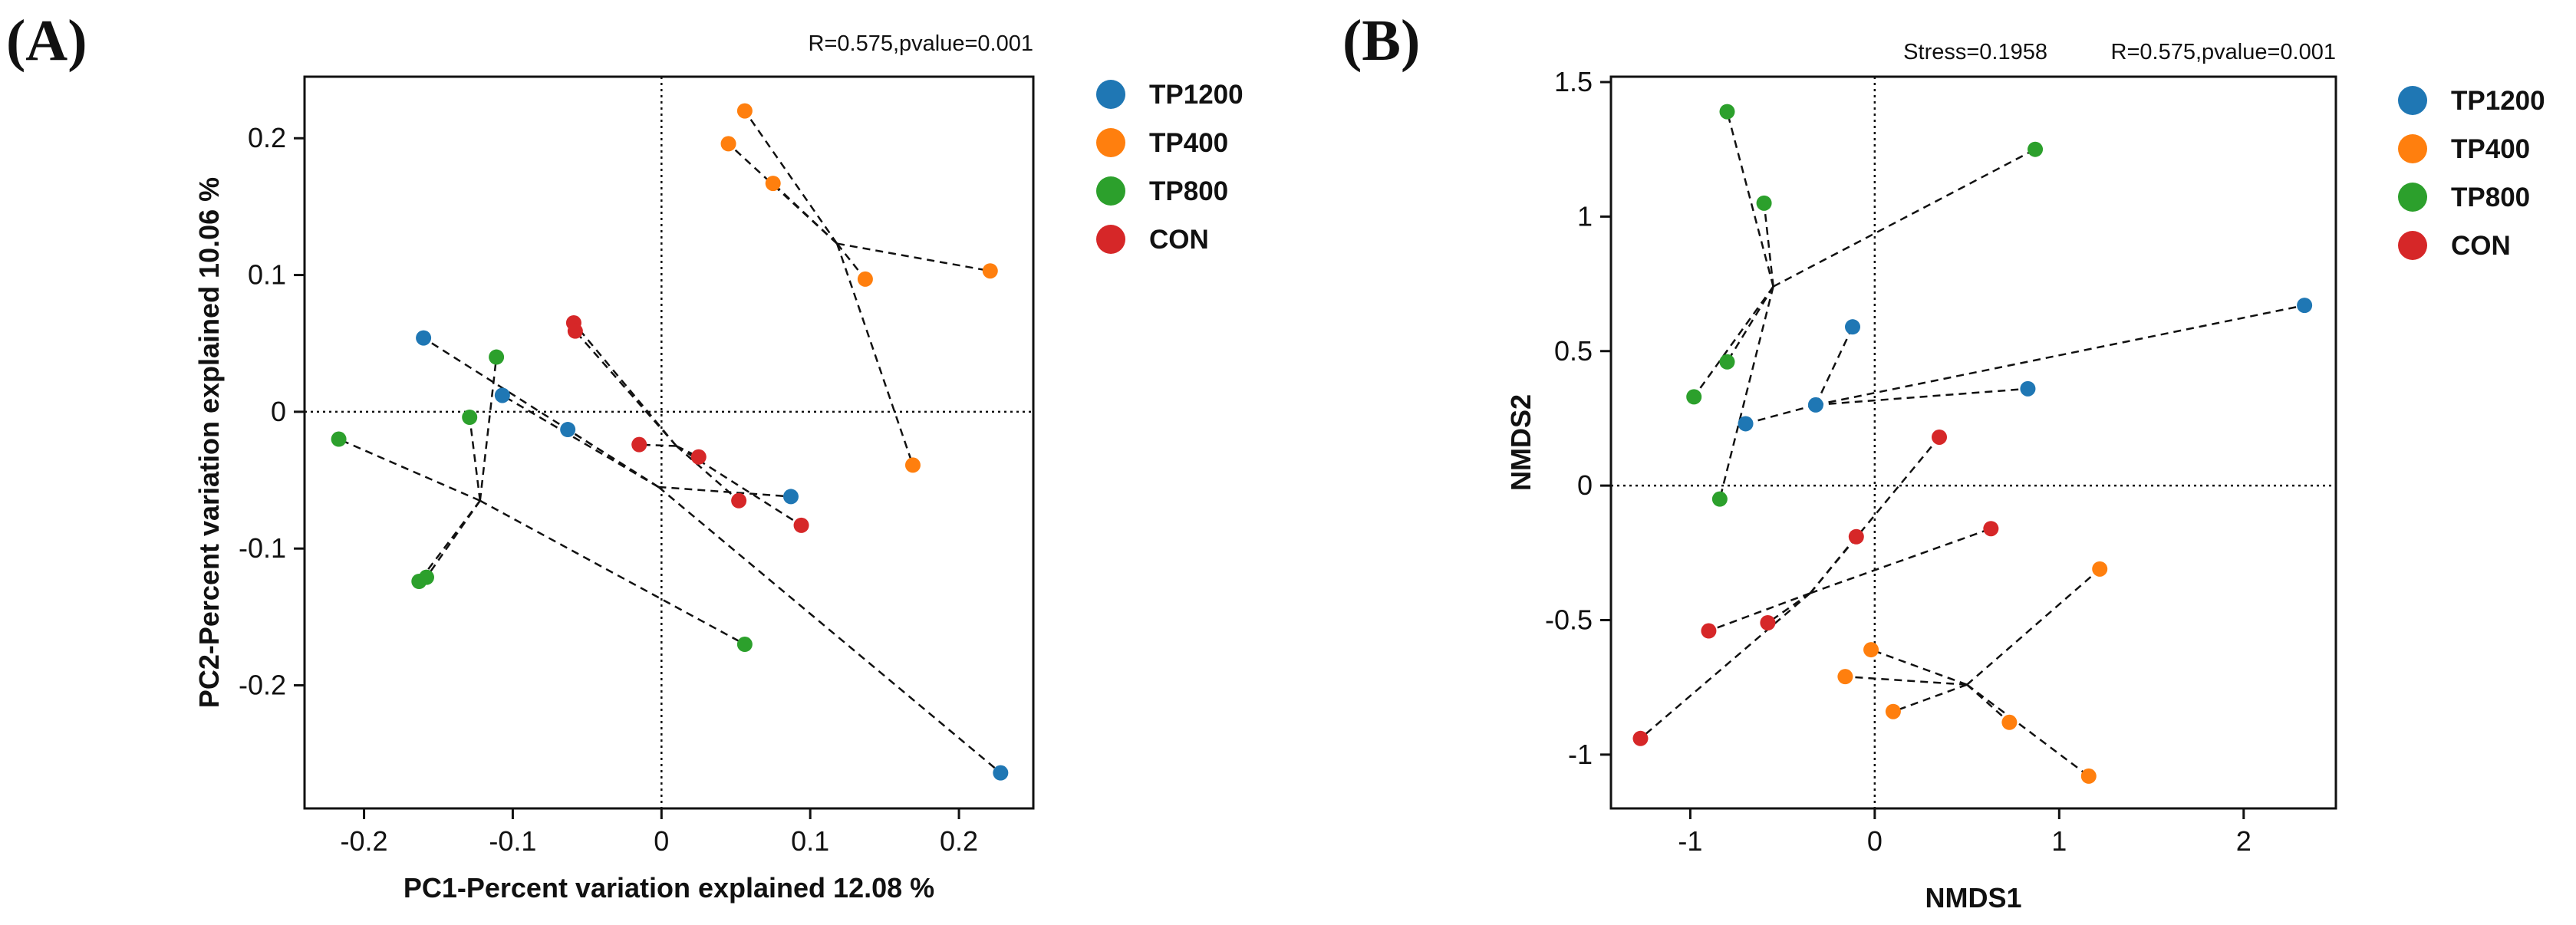  What do you see at coordinates (262, 685) in the screenshot?
I see `y-tick-label: -0.2` at bounding box center [262, 685].